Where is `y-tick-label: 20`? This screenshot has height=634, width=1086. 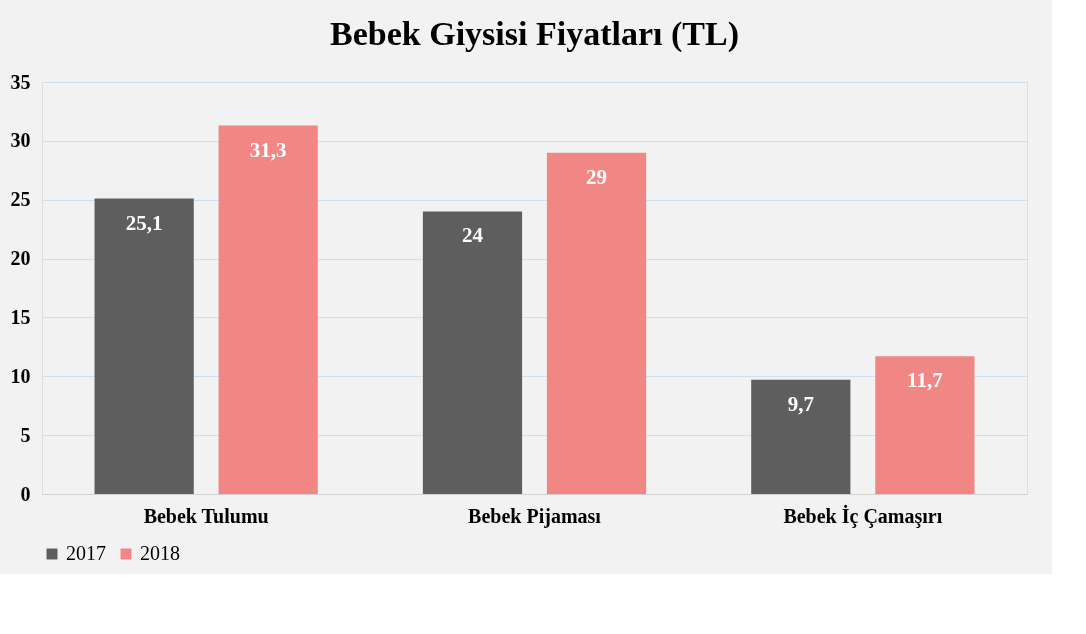 y-tick-label: 20 is located at coordinates (20, 258).